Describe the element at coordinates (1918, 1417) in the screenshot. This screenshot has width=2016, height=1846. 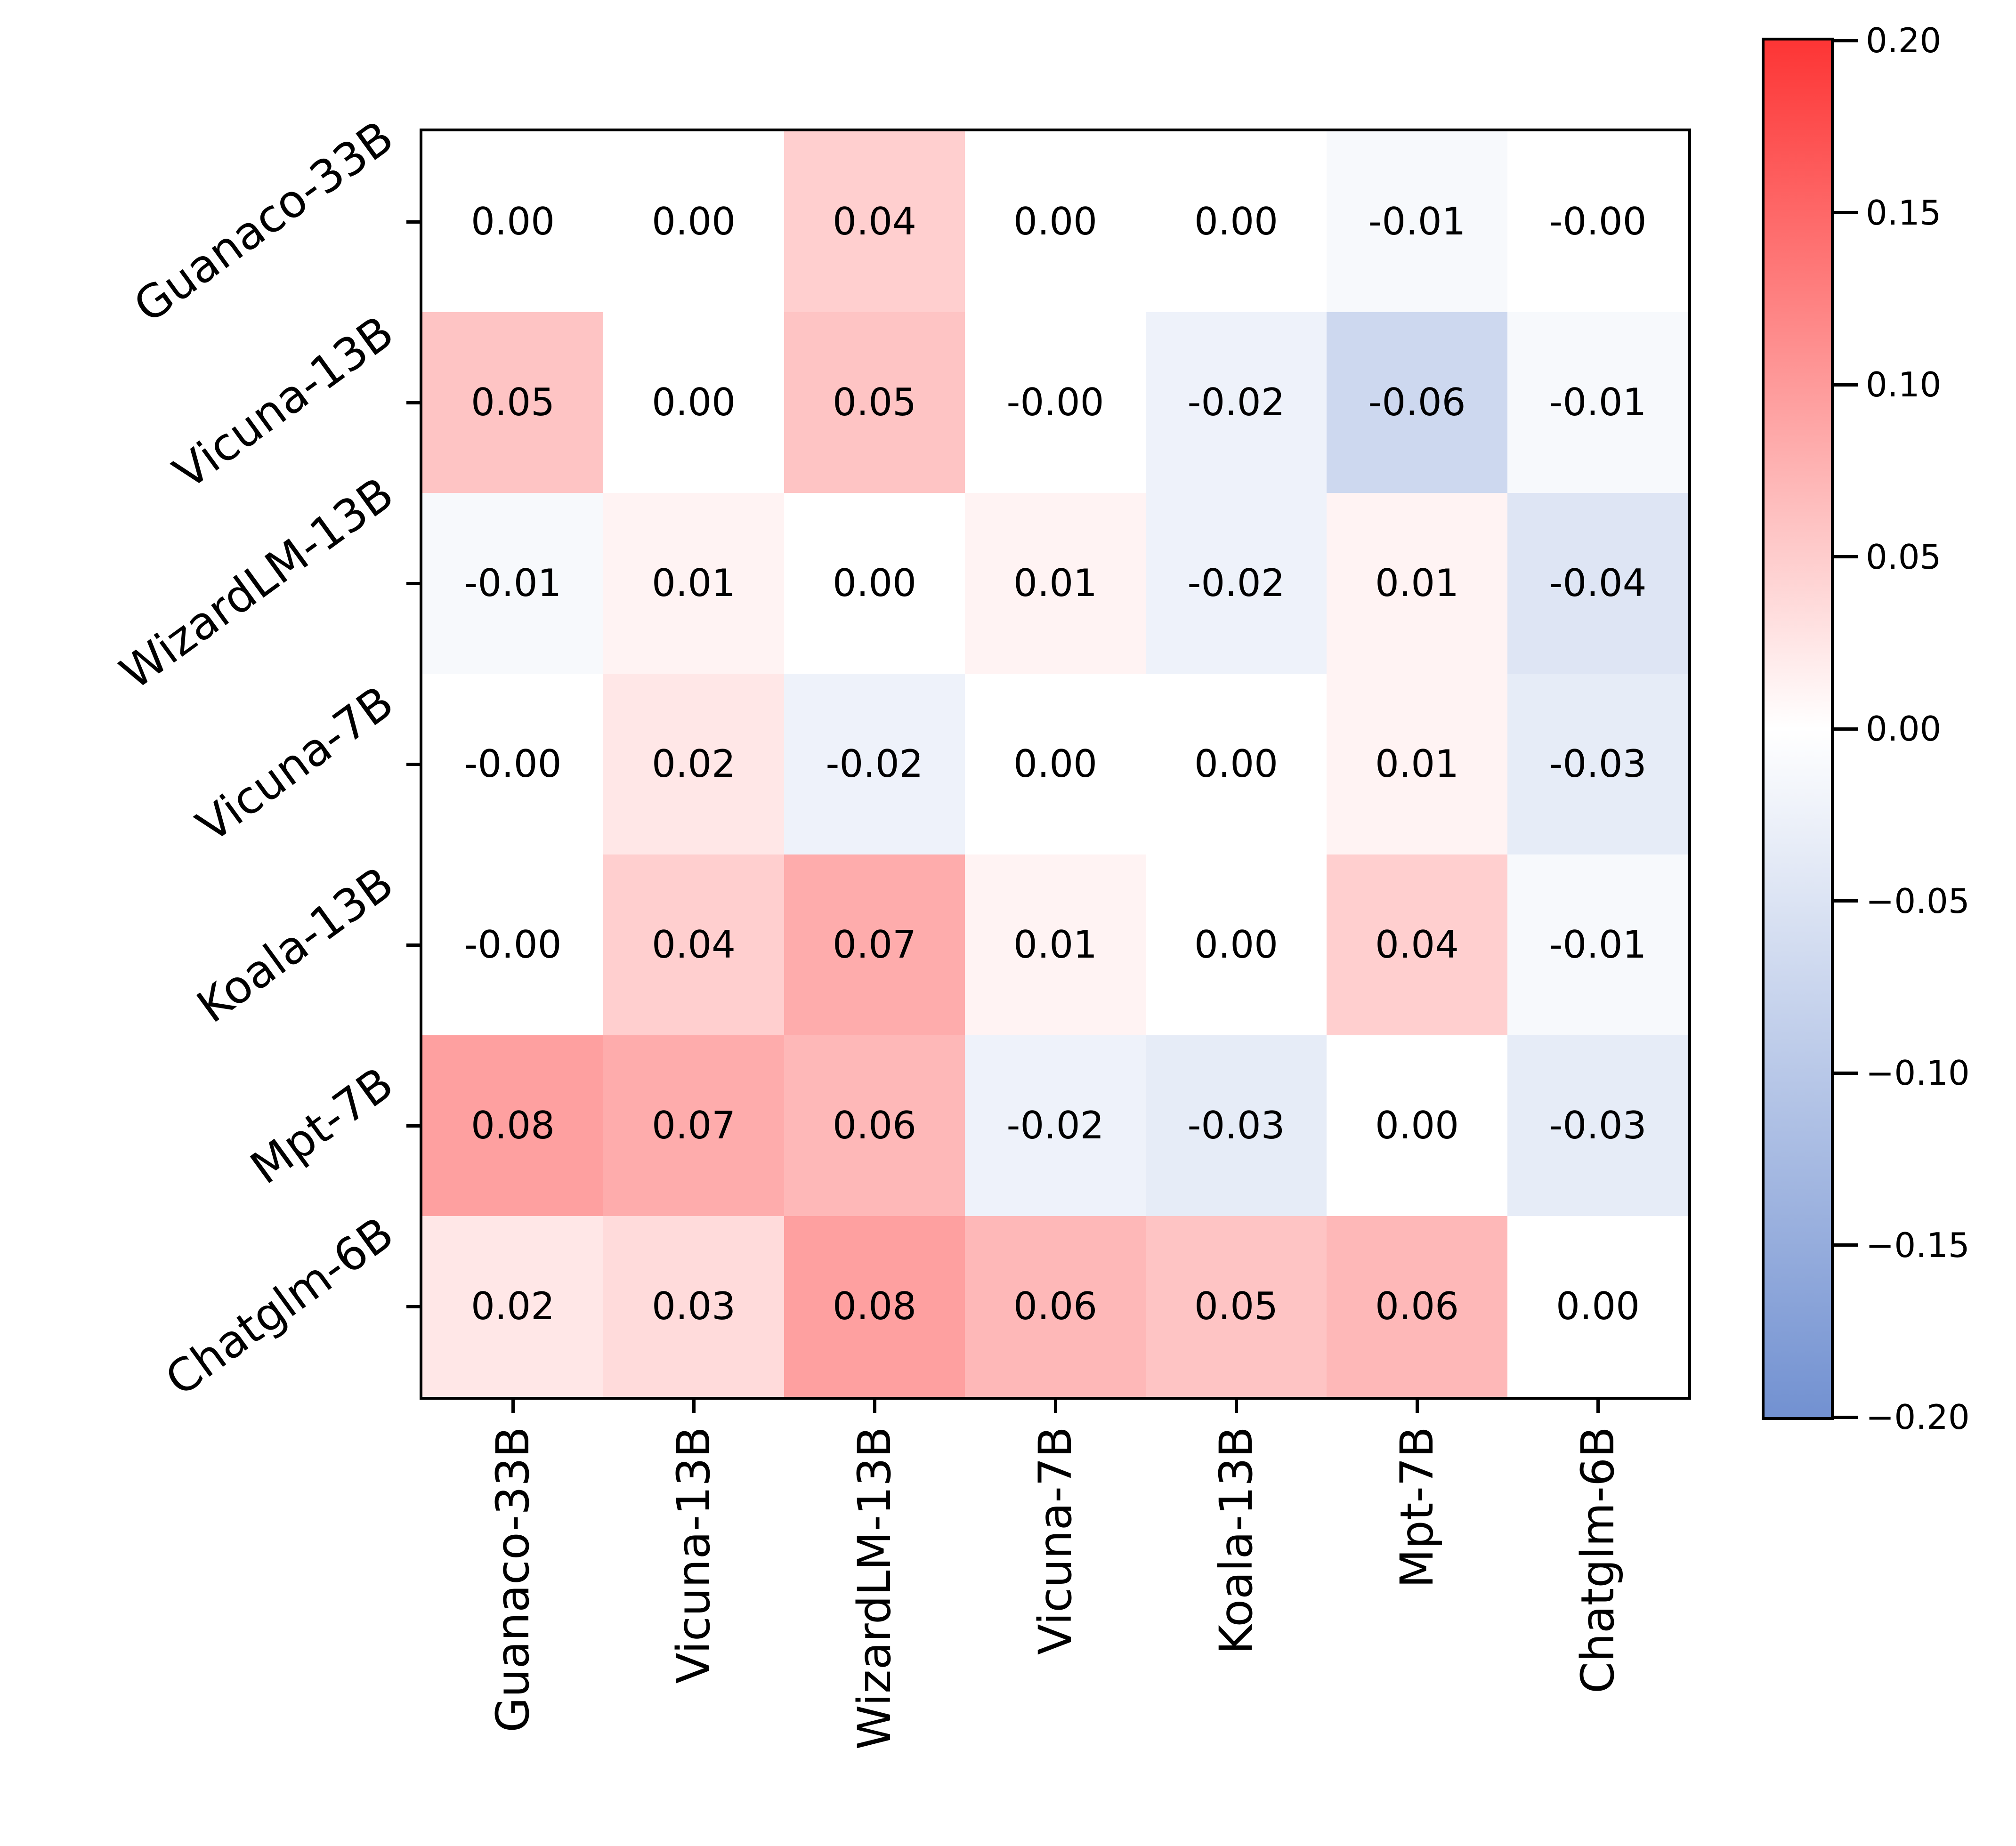
I see `colorbar-tick-label: −0.20` at that location.